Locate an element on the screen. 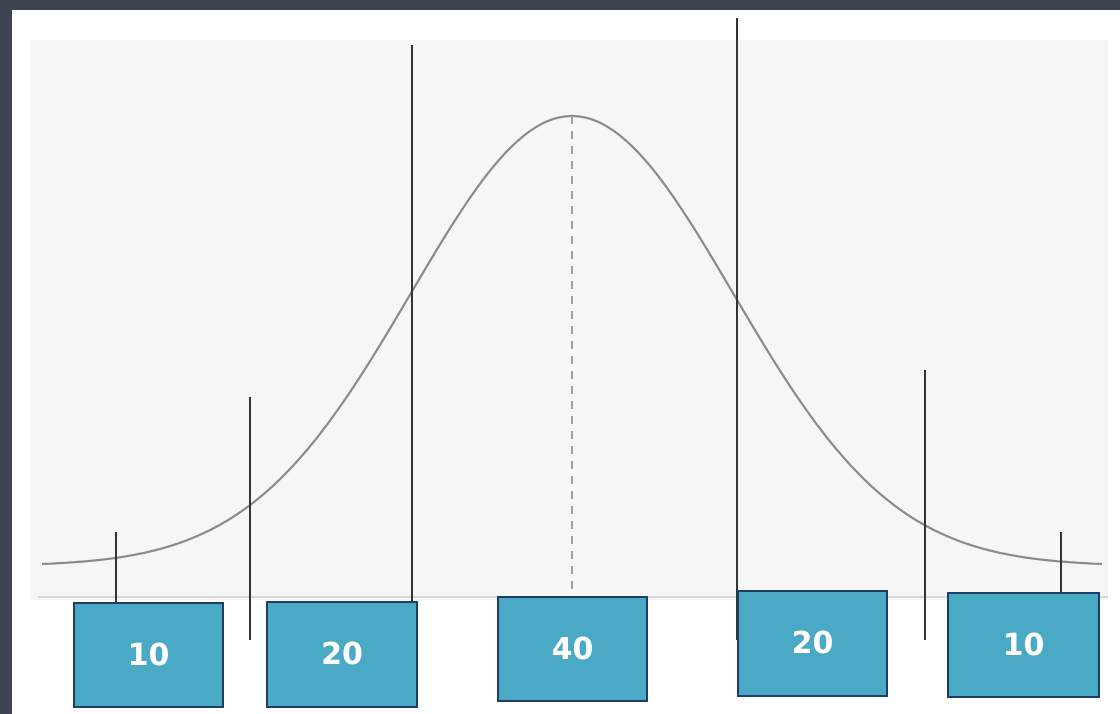  segment-label-2: 20 is located at coordinates (342, 654).